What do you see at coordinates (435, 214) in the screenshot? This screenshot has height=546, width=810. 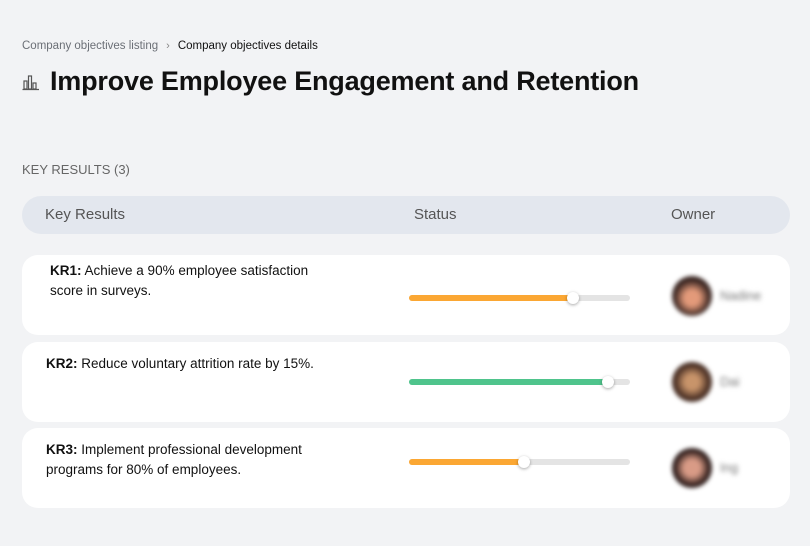 I see `header-status: Status` at bounding box center [435, 214].